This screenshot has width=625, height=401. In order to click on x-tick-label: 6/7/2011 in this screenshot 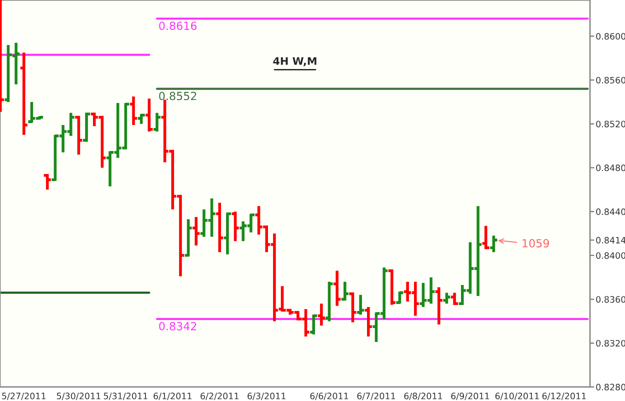, I will do `click(376, 396)`.